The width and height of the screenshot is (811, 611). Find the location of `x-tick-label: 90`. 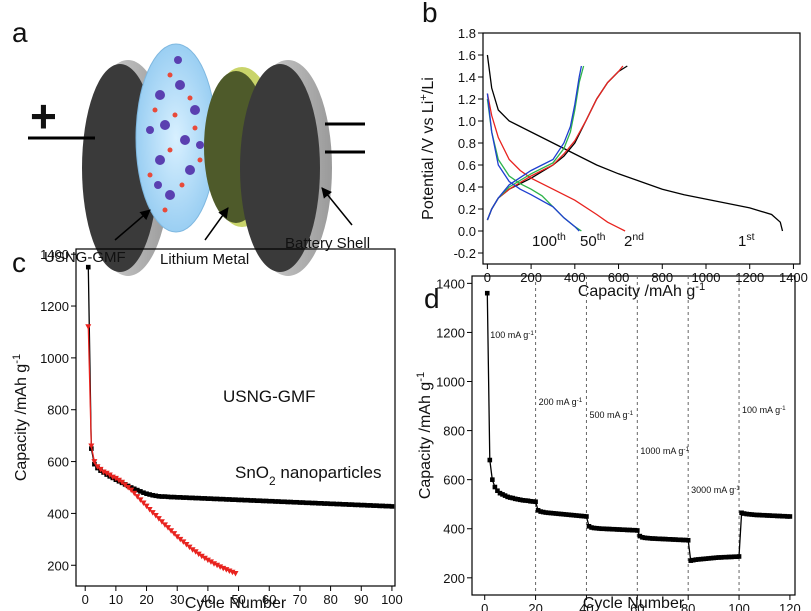

x-tick-label: 90 is located at coordinates (361, 599).